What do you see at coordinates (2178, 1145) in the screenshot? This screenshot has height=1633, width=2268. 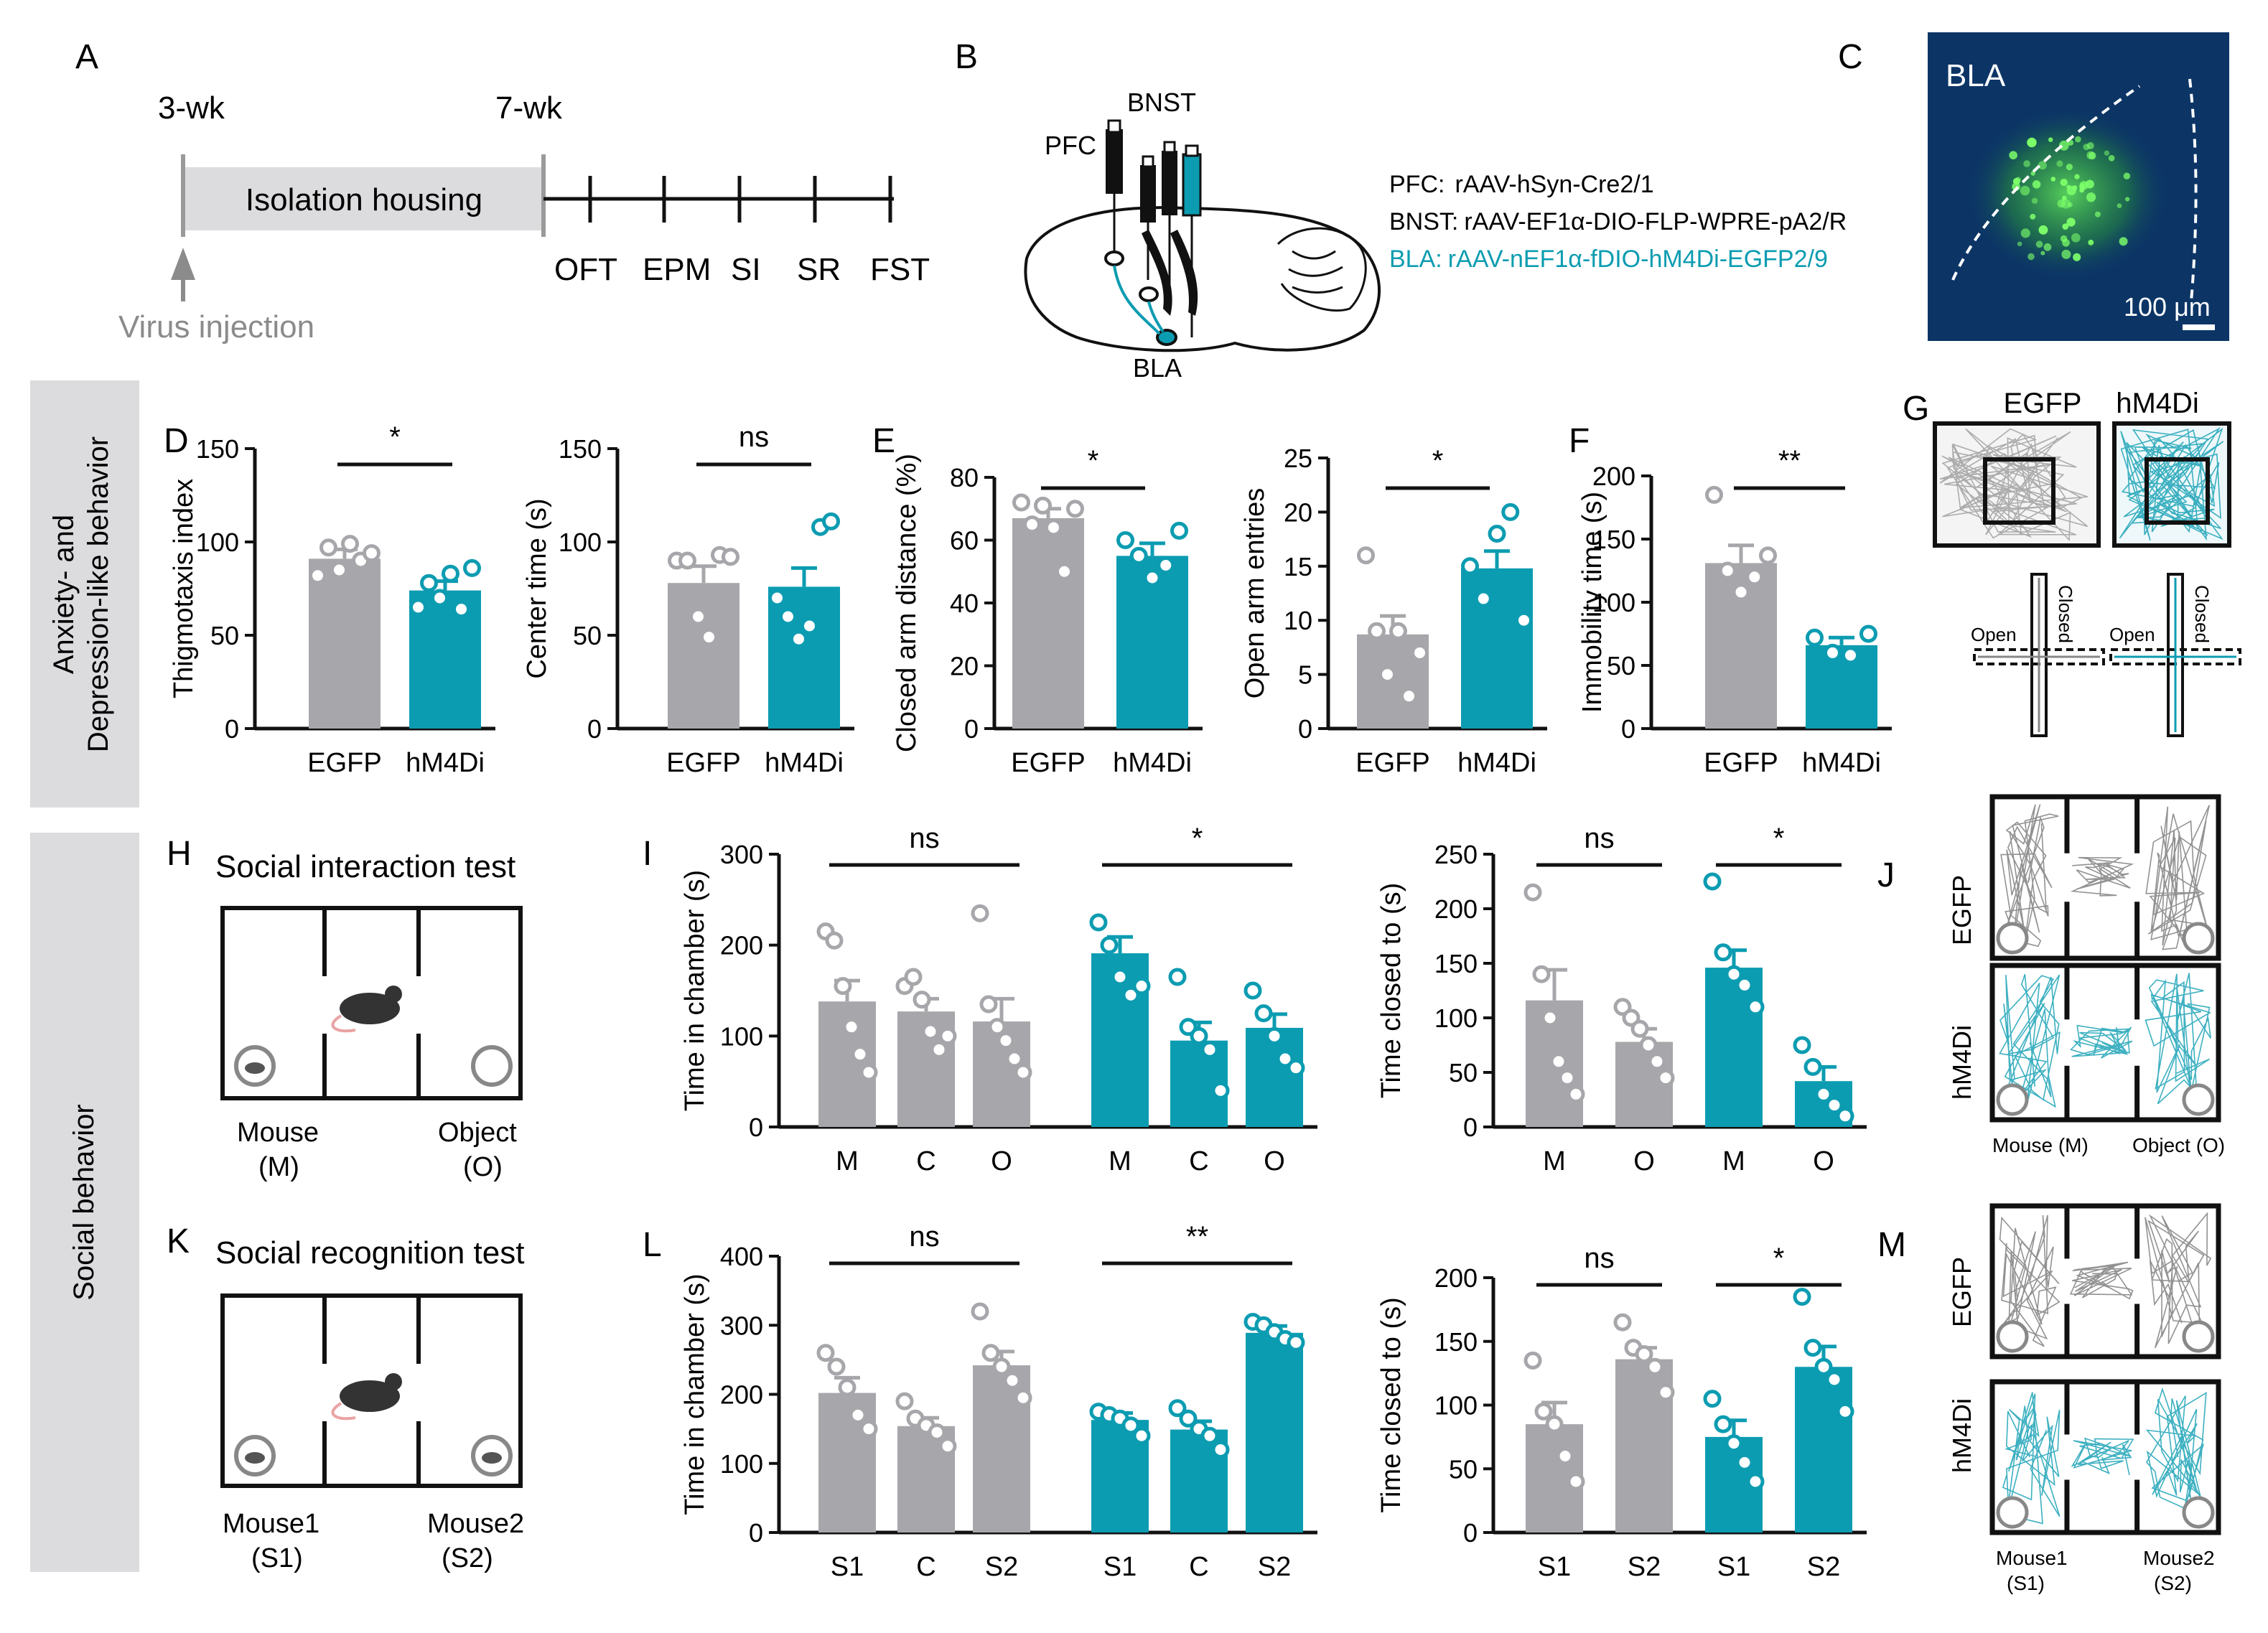 I see `j-right-label: Object (O)` at bounding box center [2178, 1145].